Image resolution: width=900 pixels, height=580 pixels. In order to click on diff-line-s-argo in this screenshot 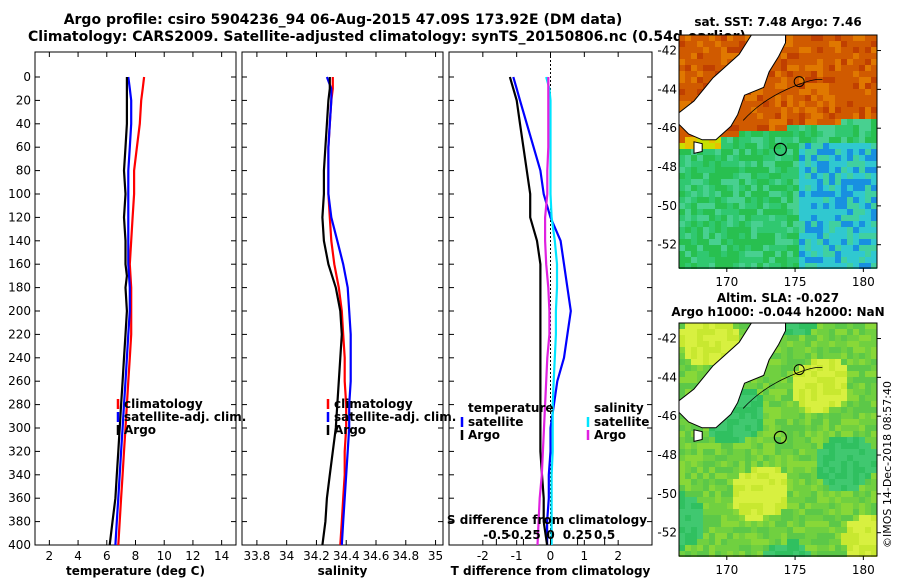, I will do `click(543, 311)`.